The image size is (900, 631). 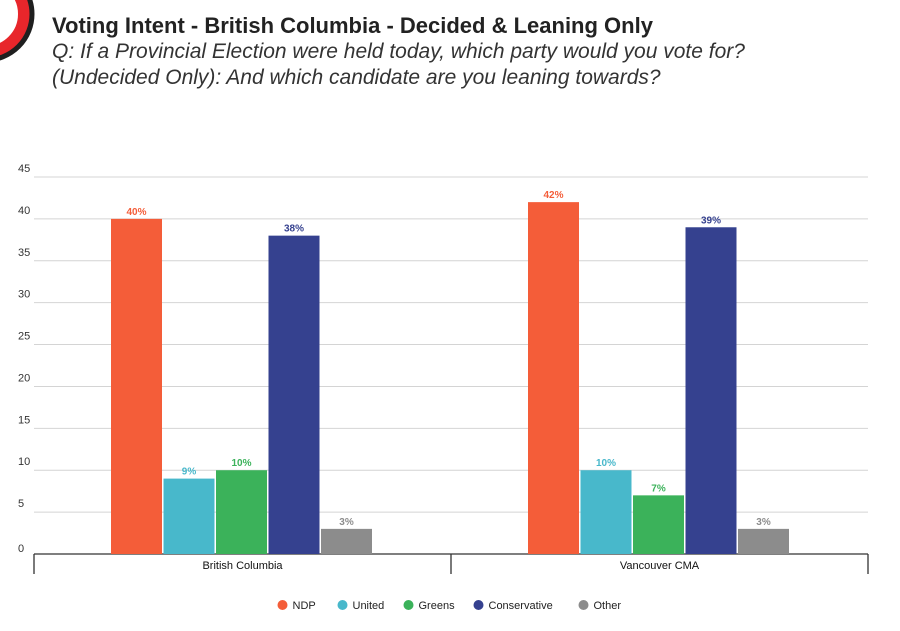 What do you see at coordinates (24, 337) in the screenshot?
I see `y-tick-label-25: 25` at bounding box center [24, 337].